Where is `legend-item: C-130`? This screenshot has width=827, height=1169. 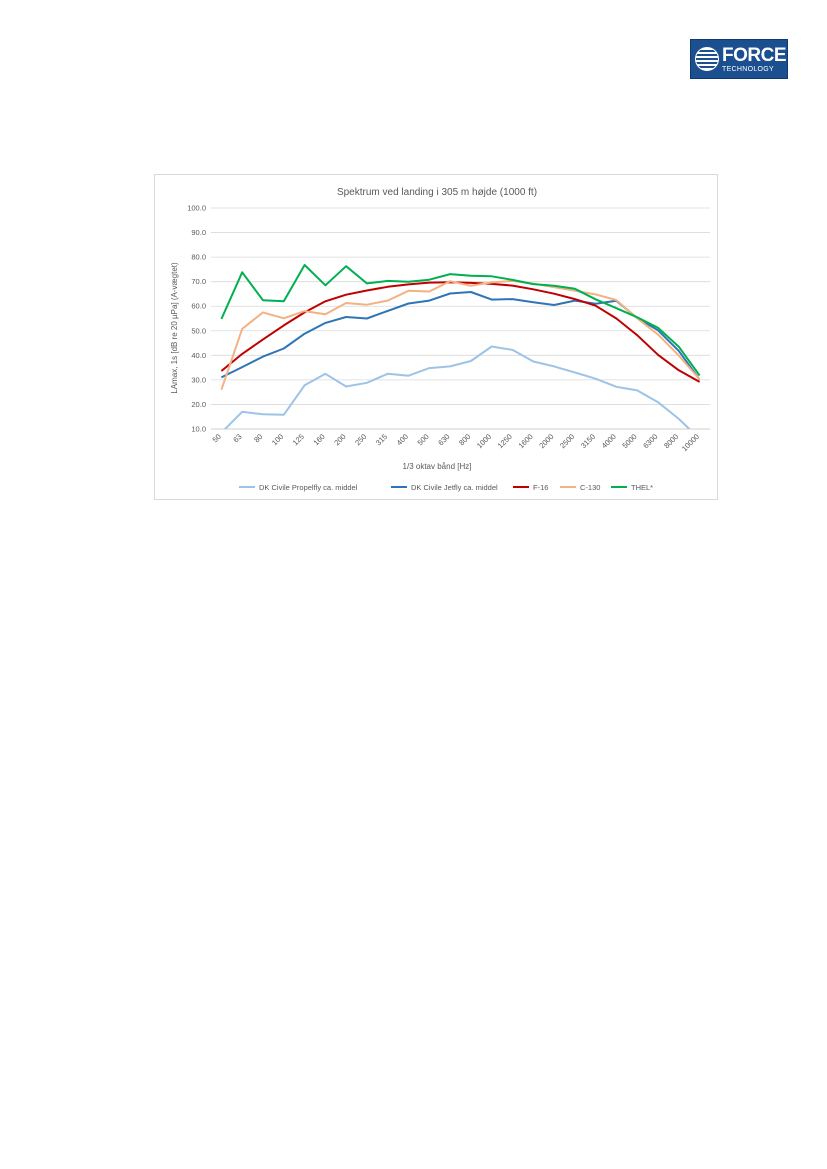
legend-item: C-130 is located at coordinates (580, 487).